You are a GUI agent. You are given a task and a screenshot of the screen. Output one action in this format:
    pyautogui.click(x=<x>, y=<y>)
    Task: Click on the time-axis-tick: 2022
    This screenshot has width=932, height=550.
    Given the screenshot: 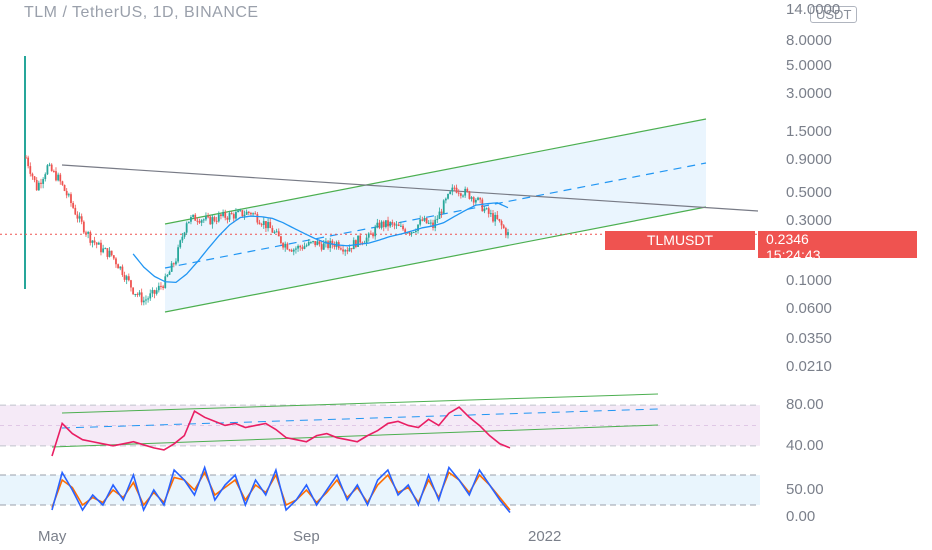 What is the action you would take?
    pyautogui.click(x=545, y=536)
    